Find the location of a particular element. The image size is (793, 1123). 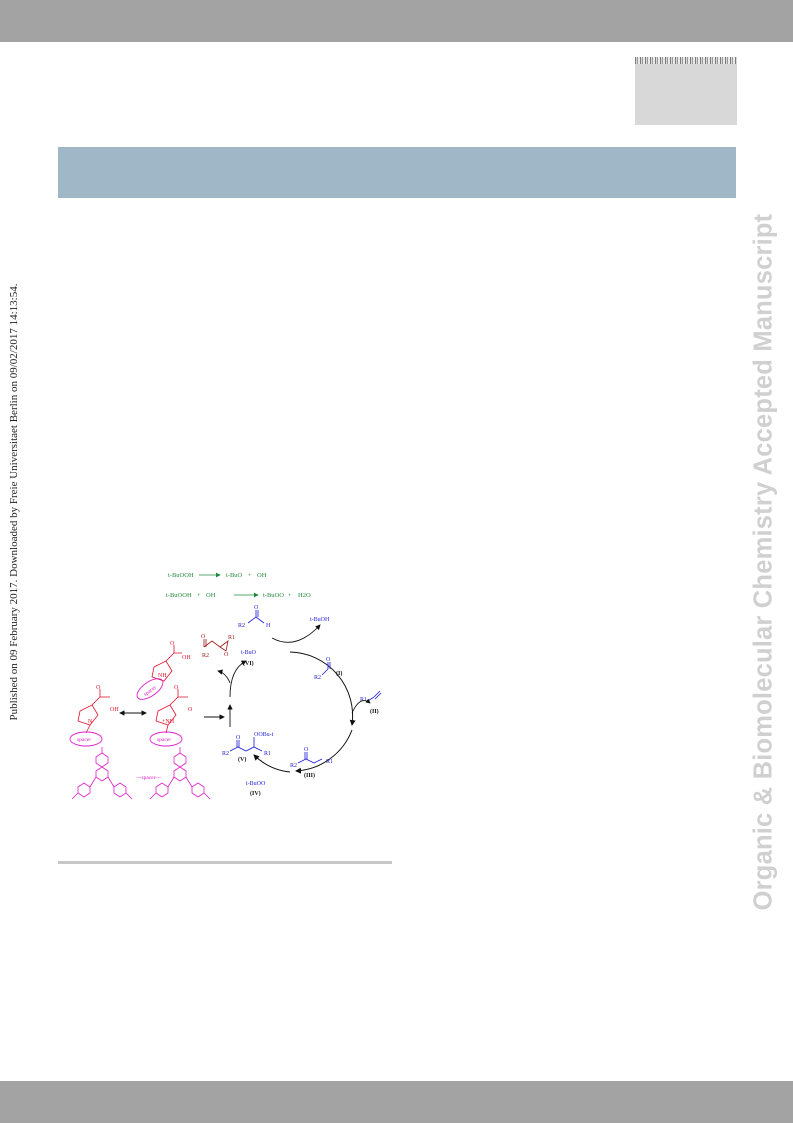

acyl-radical-structure is located at coordinates (326, 669).